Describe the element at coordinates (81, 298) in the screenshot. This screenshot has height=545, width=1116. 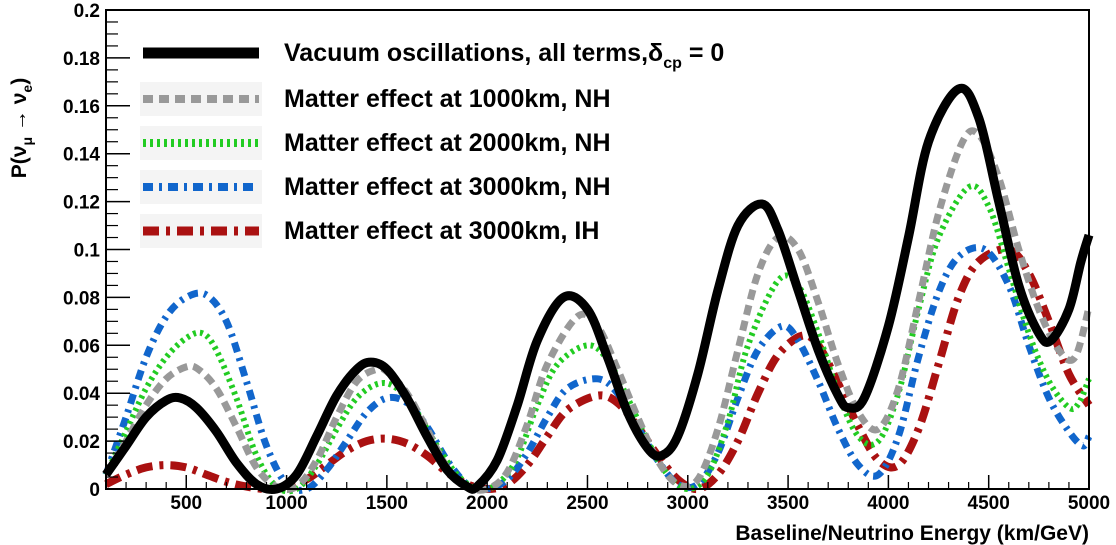
I see `y-tick-label: 0.08` at that location.